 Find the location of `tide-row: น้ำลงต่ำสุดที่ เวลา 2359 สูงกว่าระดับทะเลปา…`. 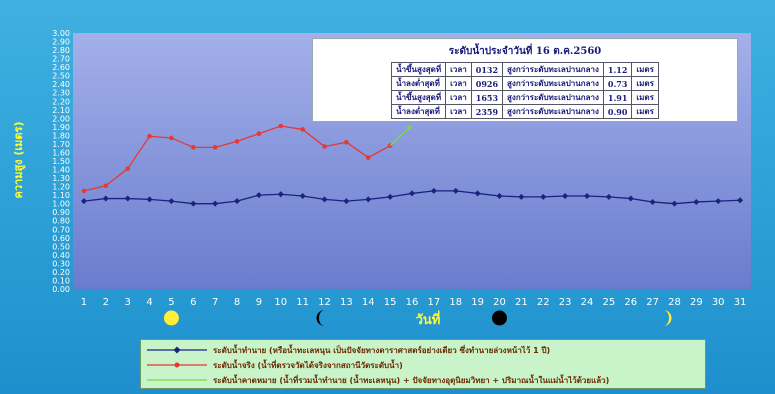

tide-row: น้ำลงต่ำสุดที่ เวลา 2359 สูงกว่าระดับทะเลปา… is located at coordinates (525, 111).